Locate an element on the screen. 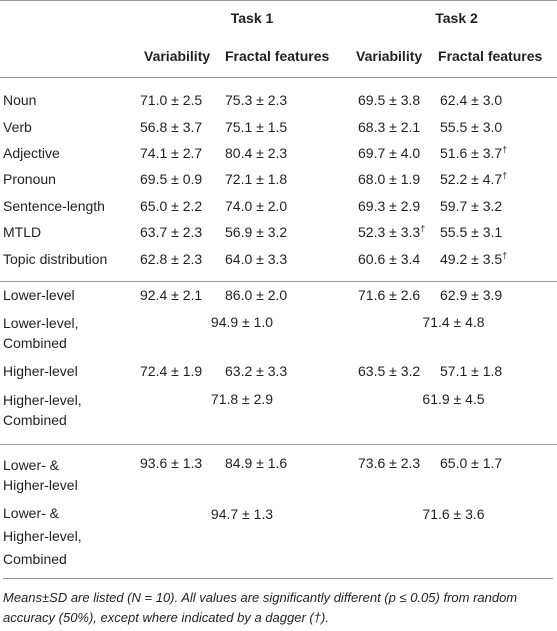 This screenshot has width=557, height=631. task2-header: Task 2 is located at coordinates (456, 17).